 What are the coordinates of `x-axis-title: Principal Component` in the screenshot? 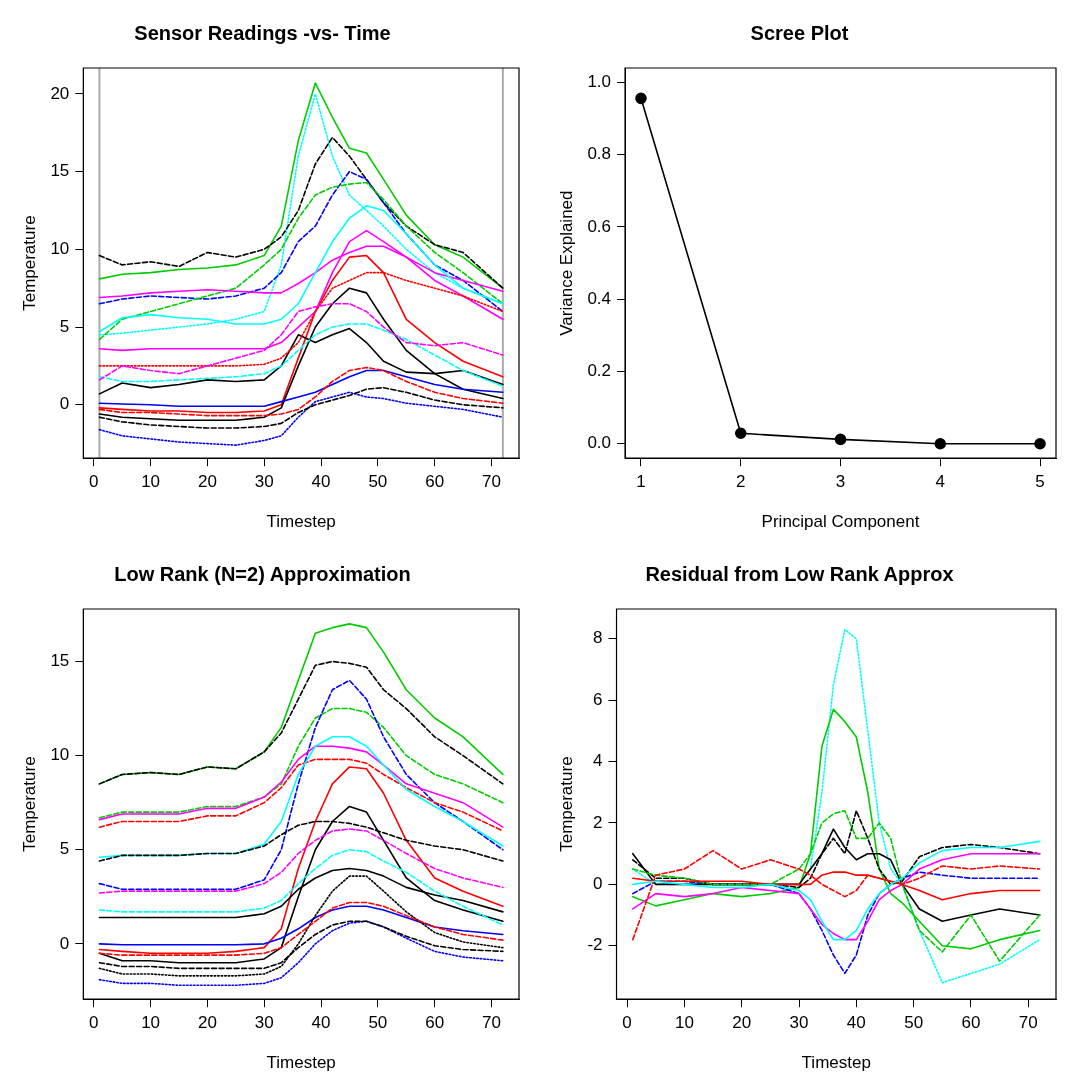 It's located at (840, 522).